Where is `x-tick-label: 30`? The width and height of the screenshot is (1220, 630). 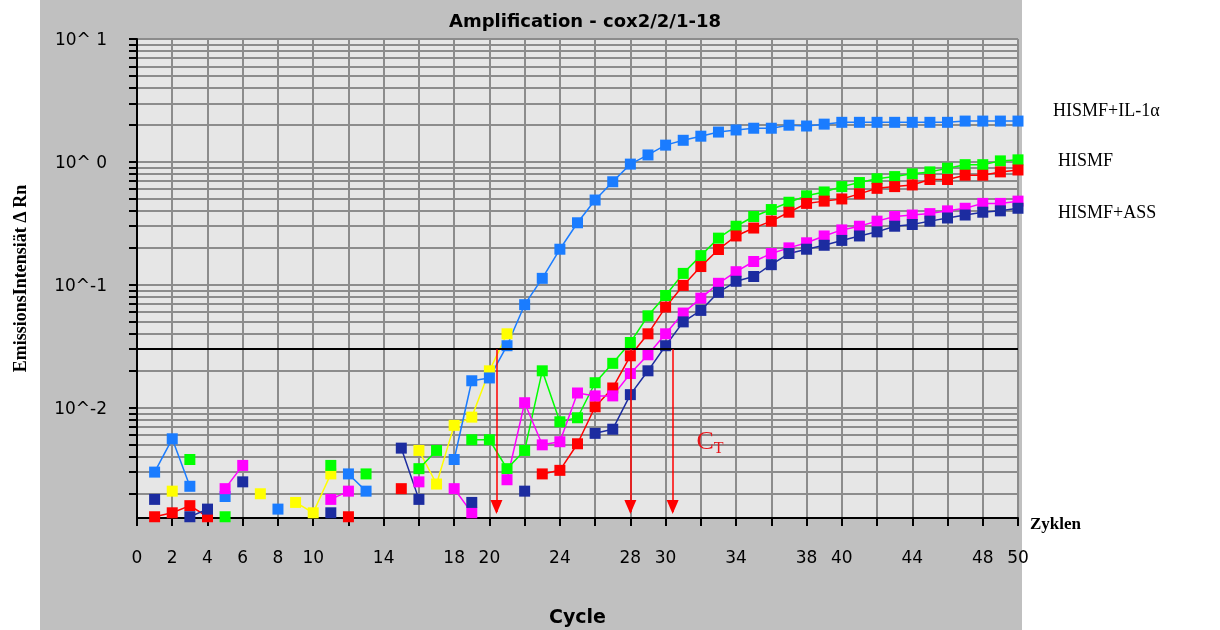
x-tick-label: 30 is located at coordinates (665, 556).